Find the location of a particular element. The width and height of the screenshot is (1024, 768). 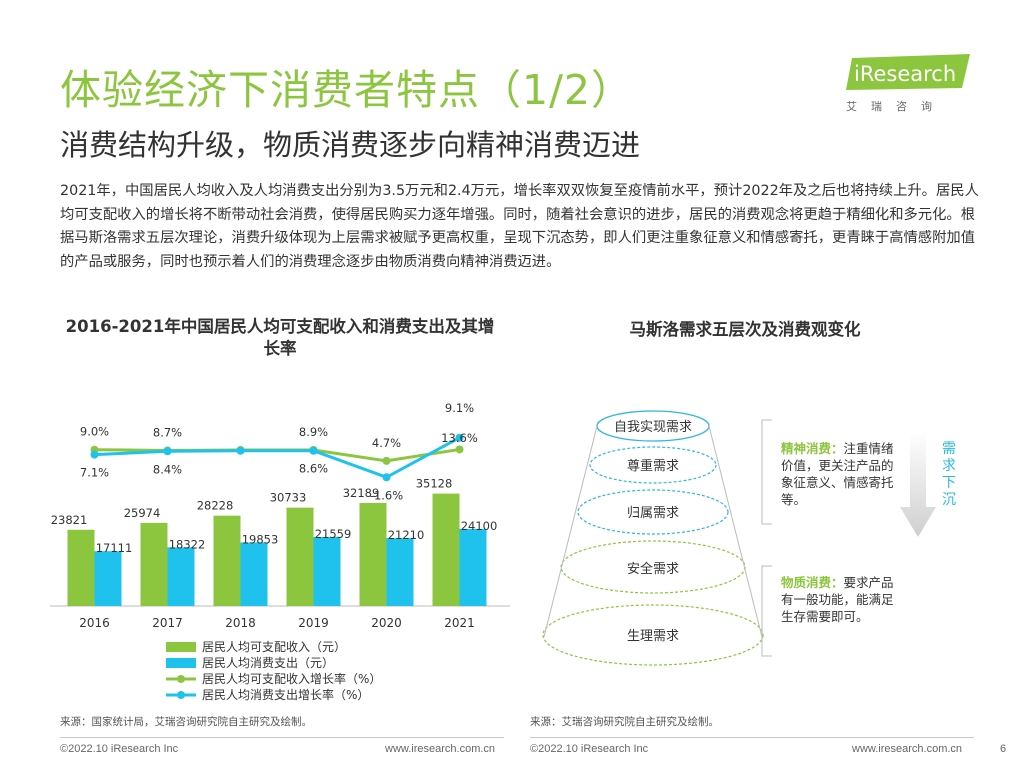

legend-label-3: 居民人均消费支出增长率（%） is located at coordinates (285, 694).